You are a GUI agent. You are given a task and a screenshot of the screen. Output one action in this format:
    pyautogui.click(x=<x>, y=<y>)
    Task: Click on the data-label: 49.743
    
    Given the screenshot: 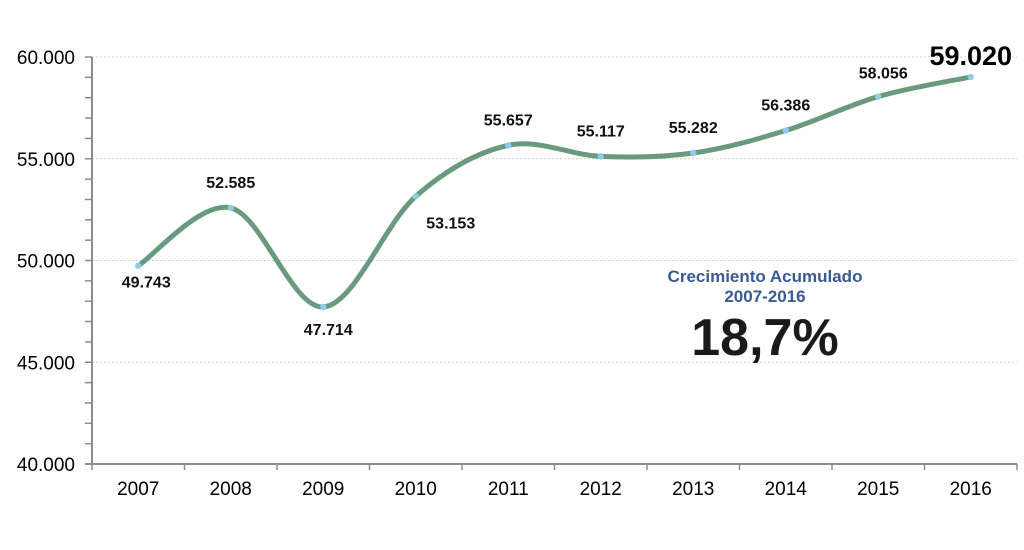 What is the action you would take?
    pyautogui.click(x=146, y=283)
    